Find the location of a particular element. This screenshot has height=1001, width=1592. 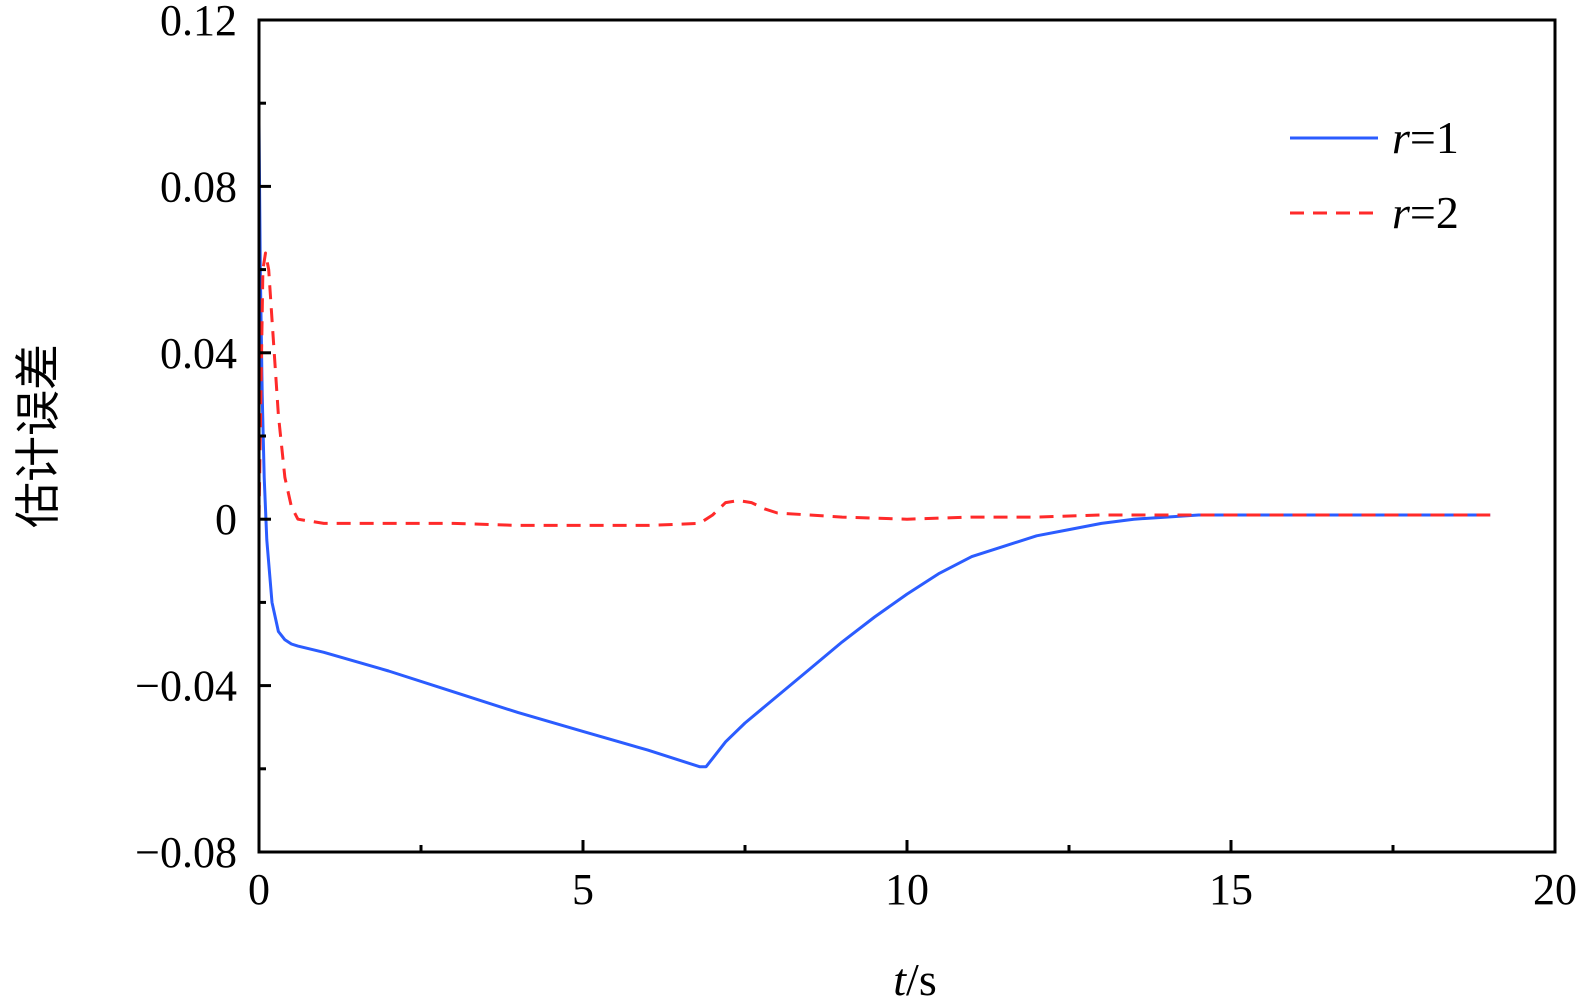

legend-label-r1-suffix: =1 is located at coordinates (1434, 137).